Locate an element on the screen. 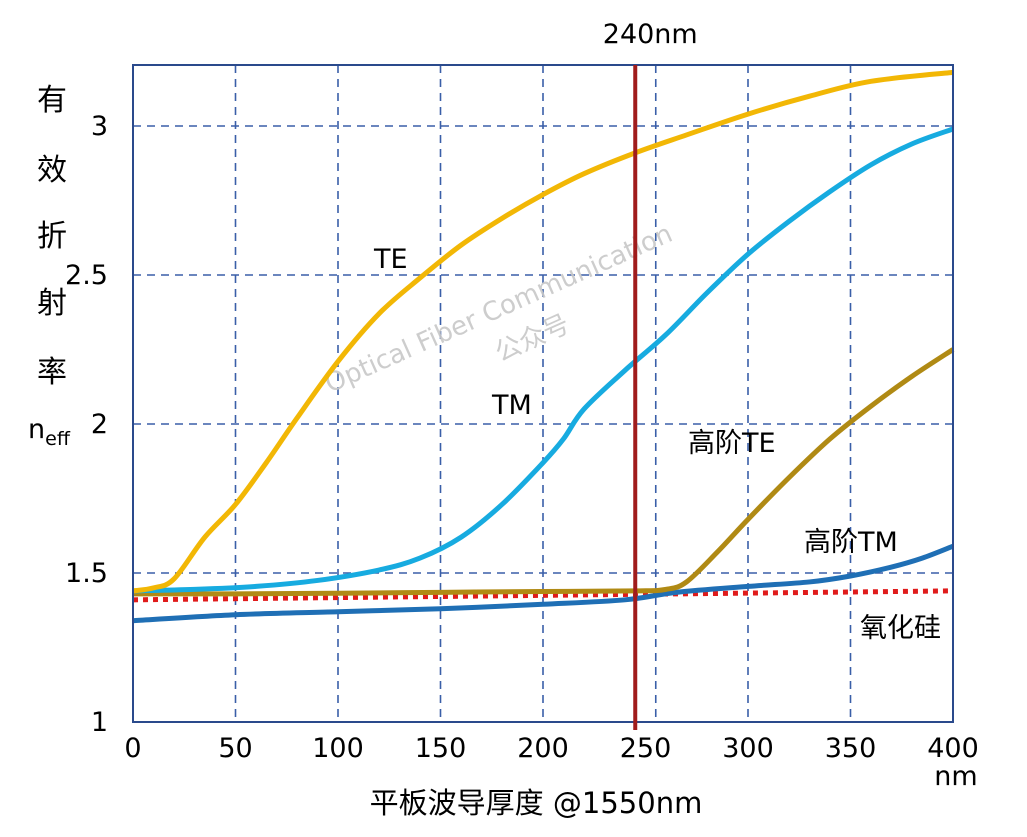 Image resolution: width=1027 pixels, height=837 pixels. y-tick-label: 1 is located at coordinates (99, 722).